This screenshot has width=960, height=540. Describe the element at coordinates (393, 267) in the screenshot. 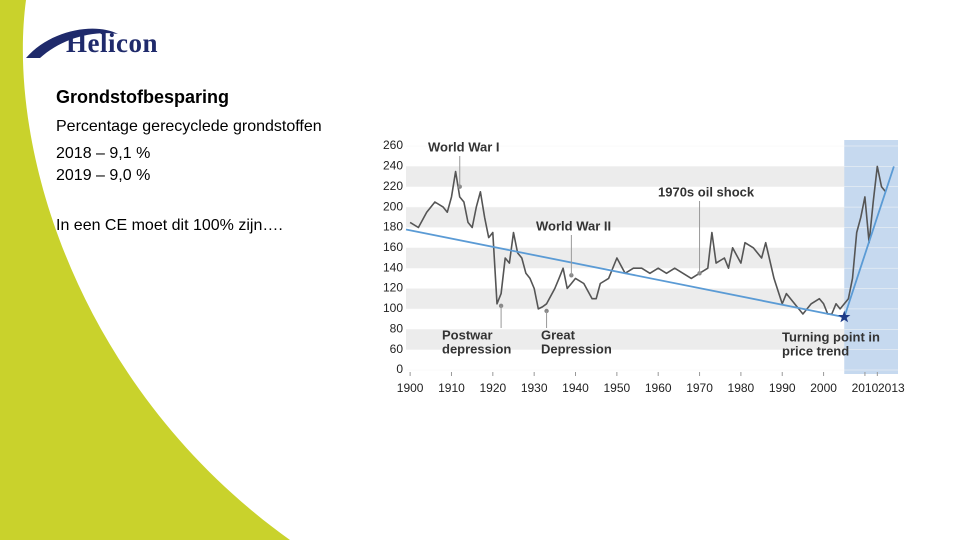

I see `y-tick-label: 140` at that location.